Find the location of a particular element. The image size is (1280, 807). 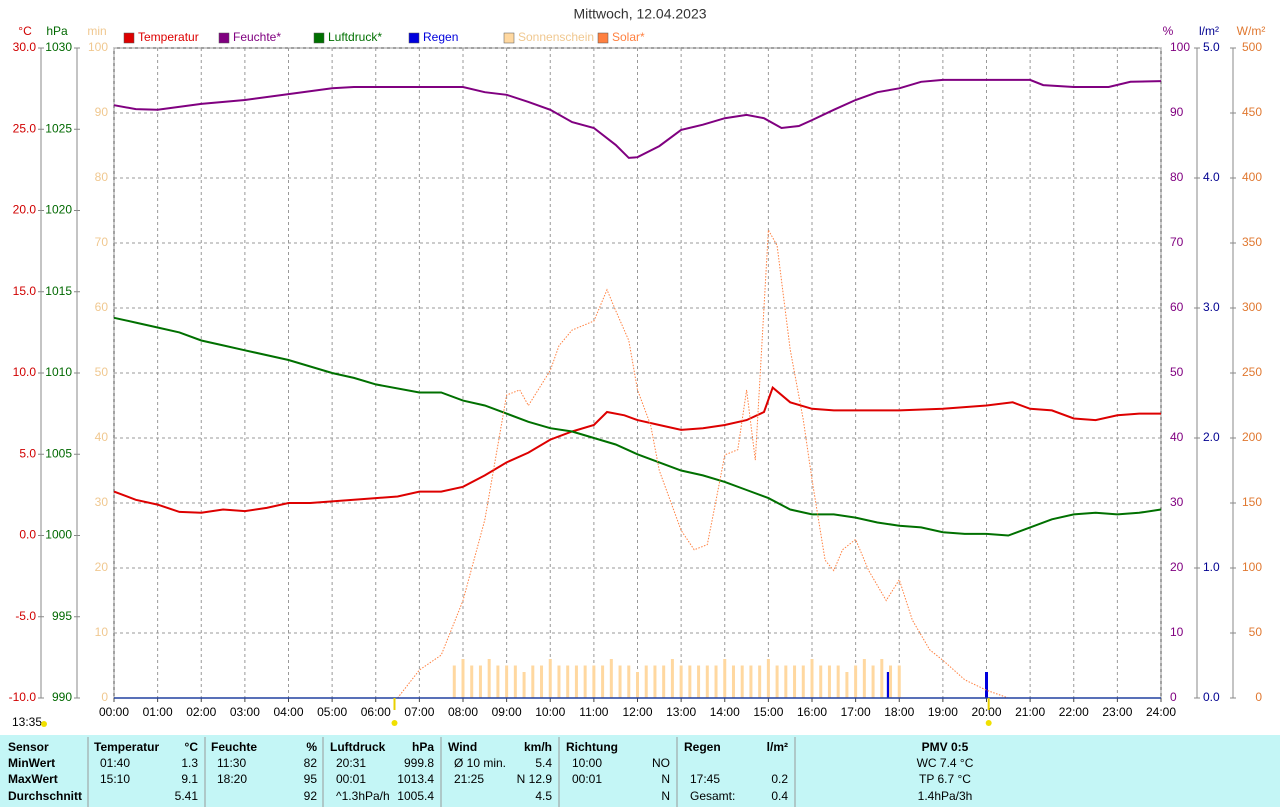

table-cell: N 12.9 is located at coordinates (535, 779).